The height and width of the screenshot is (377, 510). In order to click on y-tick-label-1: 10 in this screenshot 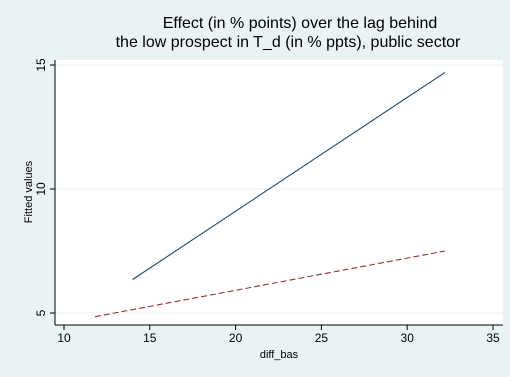, I will do `click(41, 189)`.